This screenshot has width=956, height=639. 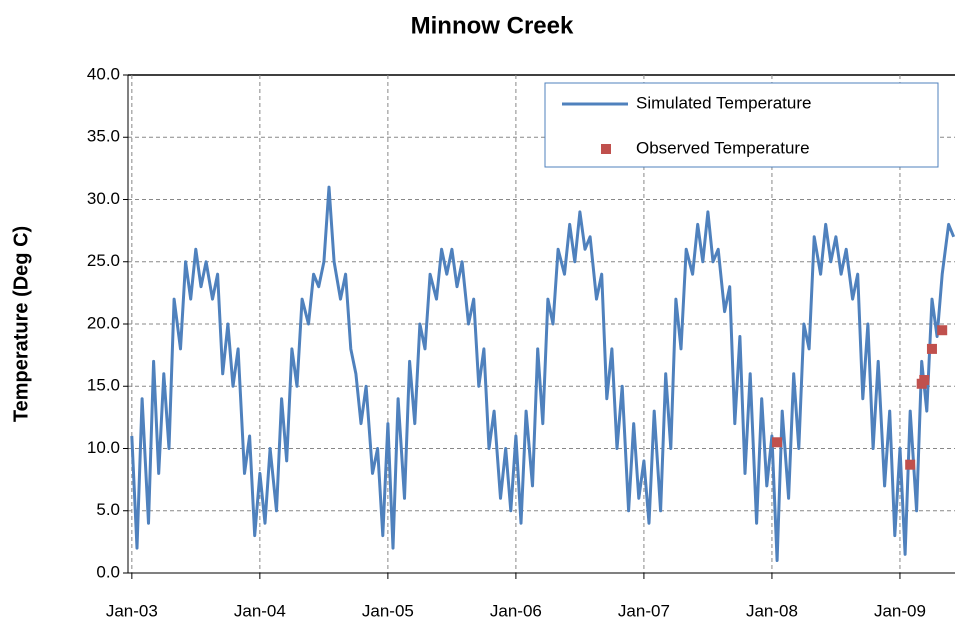 What do you see at coordinates (772, 610) in the screenshot?
I see `x-tick-label: Jan-08` at bounding box center [772, 610].